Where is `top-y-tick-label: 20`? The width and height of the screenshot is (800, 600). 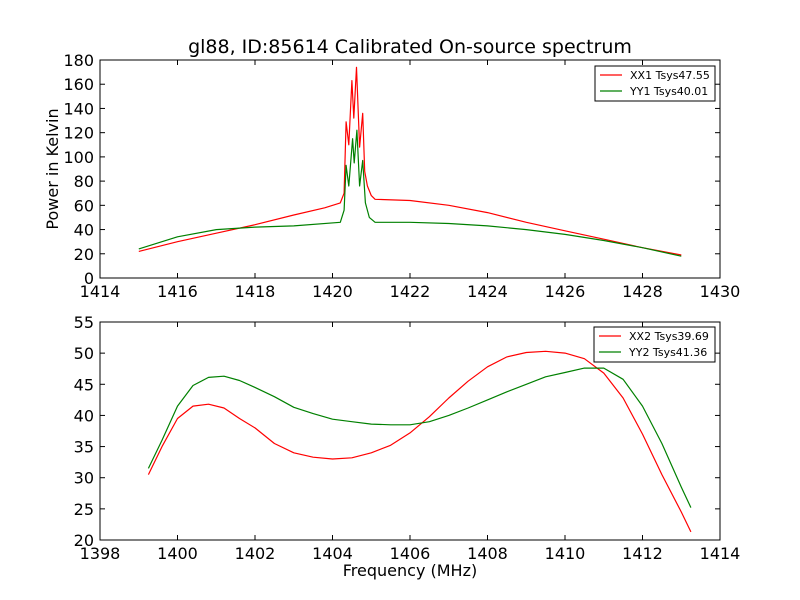
top-y-tick-label: 20 is located at coordinates (84, 254).